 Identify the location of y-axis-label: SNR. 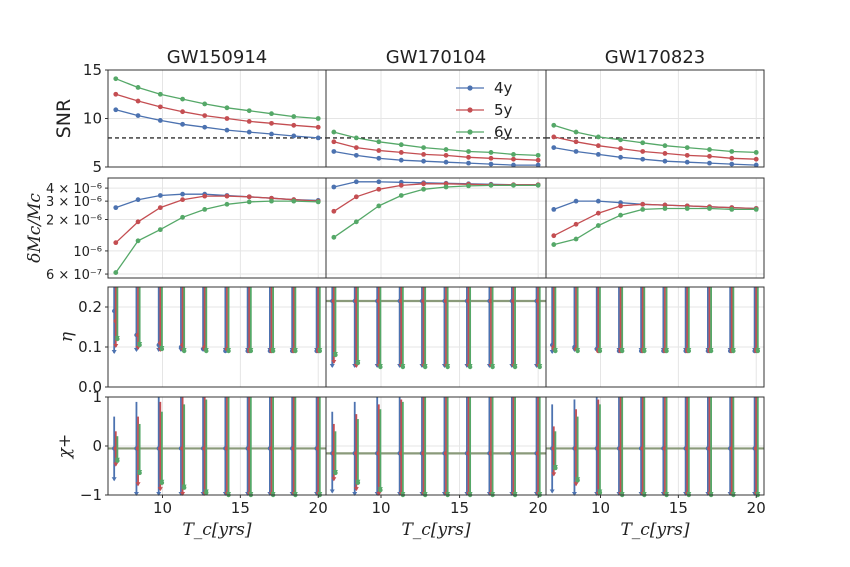
(64, 118).